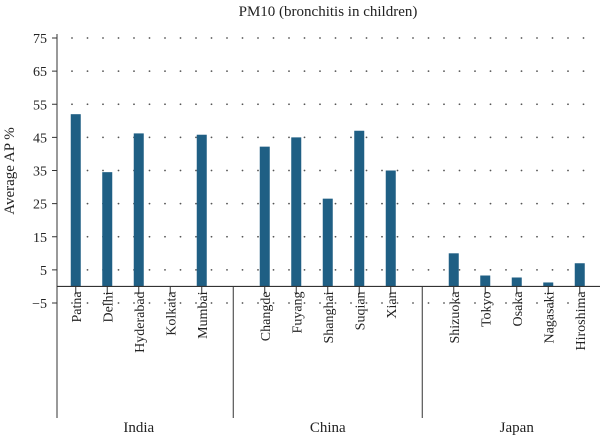  I want to click on bar-hyderabad, so click(138, 210).